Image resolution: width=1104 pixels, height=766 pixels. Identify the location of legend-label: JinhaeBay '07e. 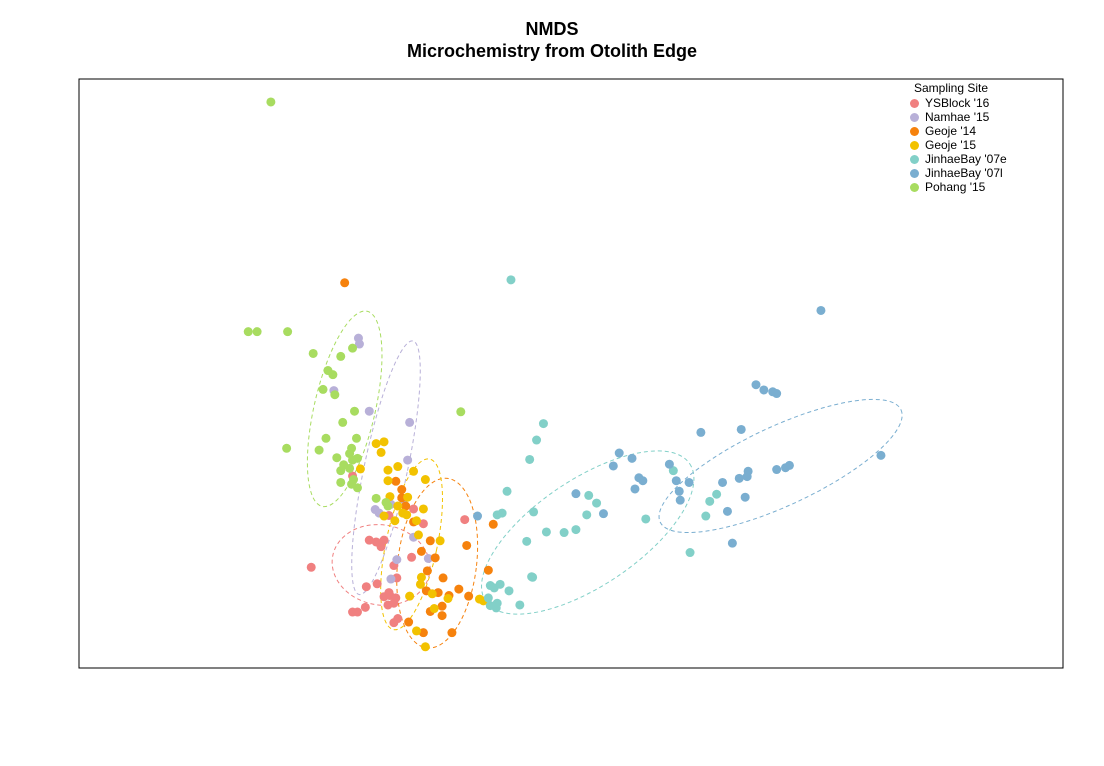
(966, 159).